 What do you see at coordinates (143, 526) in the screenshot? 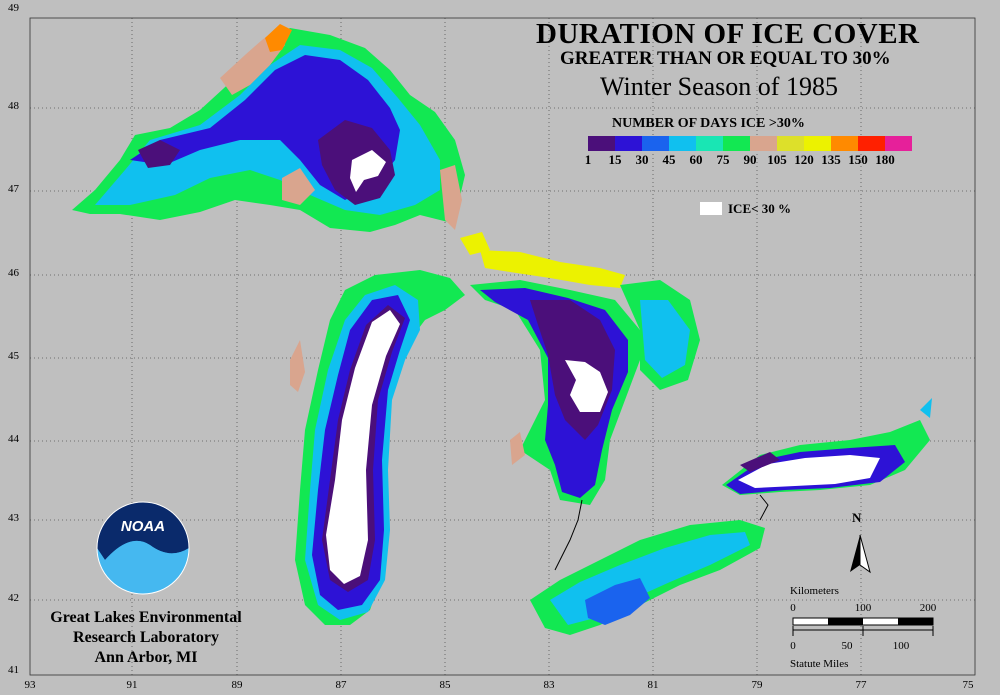
I see `noaa-logo-text: NOAA` at bounding box center [143, 526].